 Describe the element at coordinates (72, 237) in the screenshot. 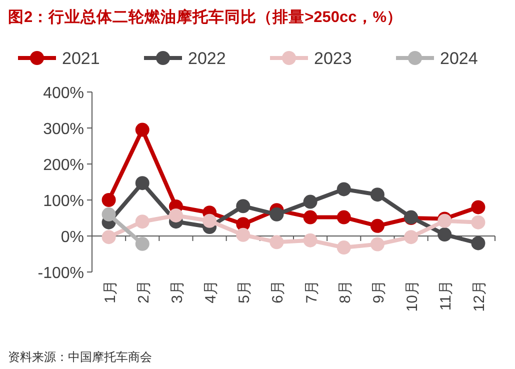

I see `y-tick-label: 0%` at that location.